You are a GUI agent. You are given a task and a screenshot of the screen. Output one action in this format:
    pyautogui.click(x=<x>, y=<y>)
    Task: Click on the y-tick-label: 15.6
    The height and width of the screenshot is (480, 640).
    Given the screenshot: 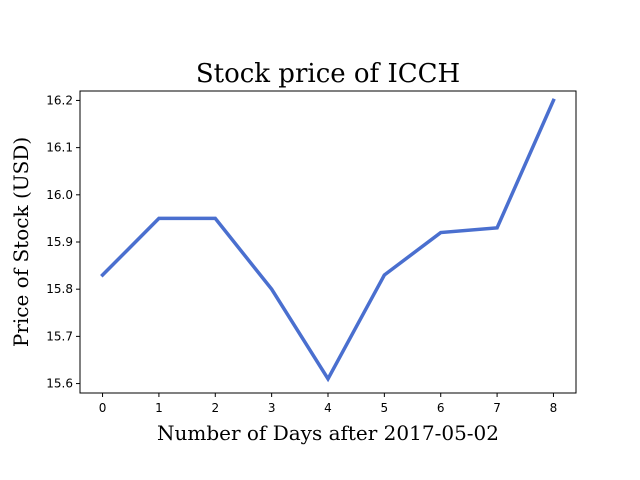 What is the action you would take?
    pyautogui.click(x=59, y=384)
    